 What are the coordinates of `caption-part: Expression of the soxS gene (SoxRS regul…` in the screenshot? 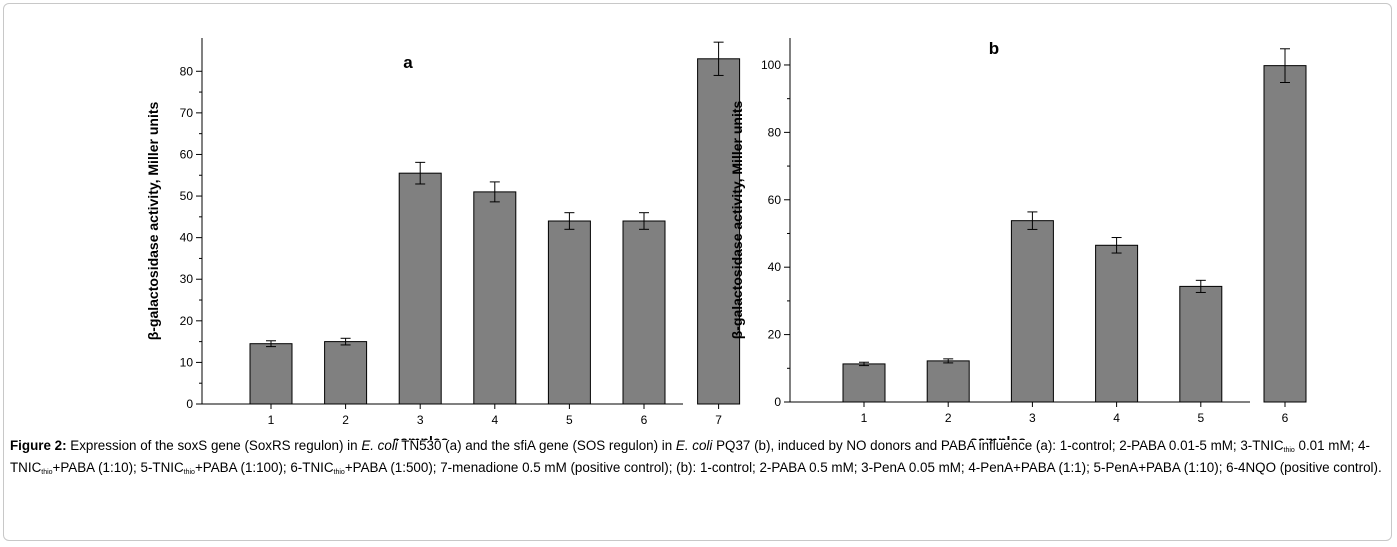 It's located at (214, 445).